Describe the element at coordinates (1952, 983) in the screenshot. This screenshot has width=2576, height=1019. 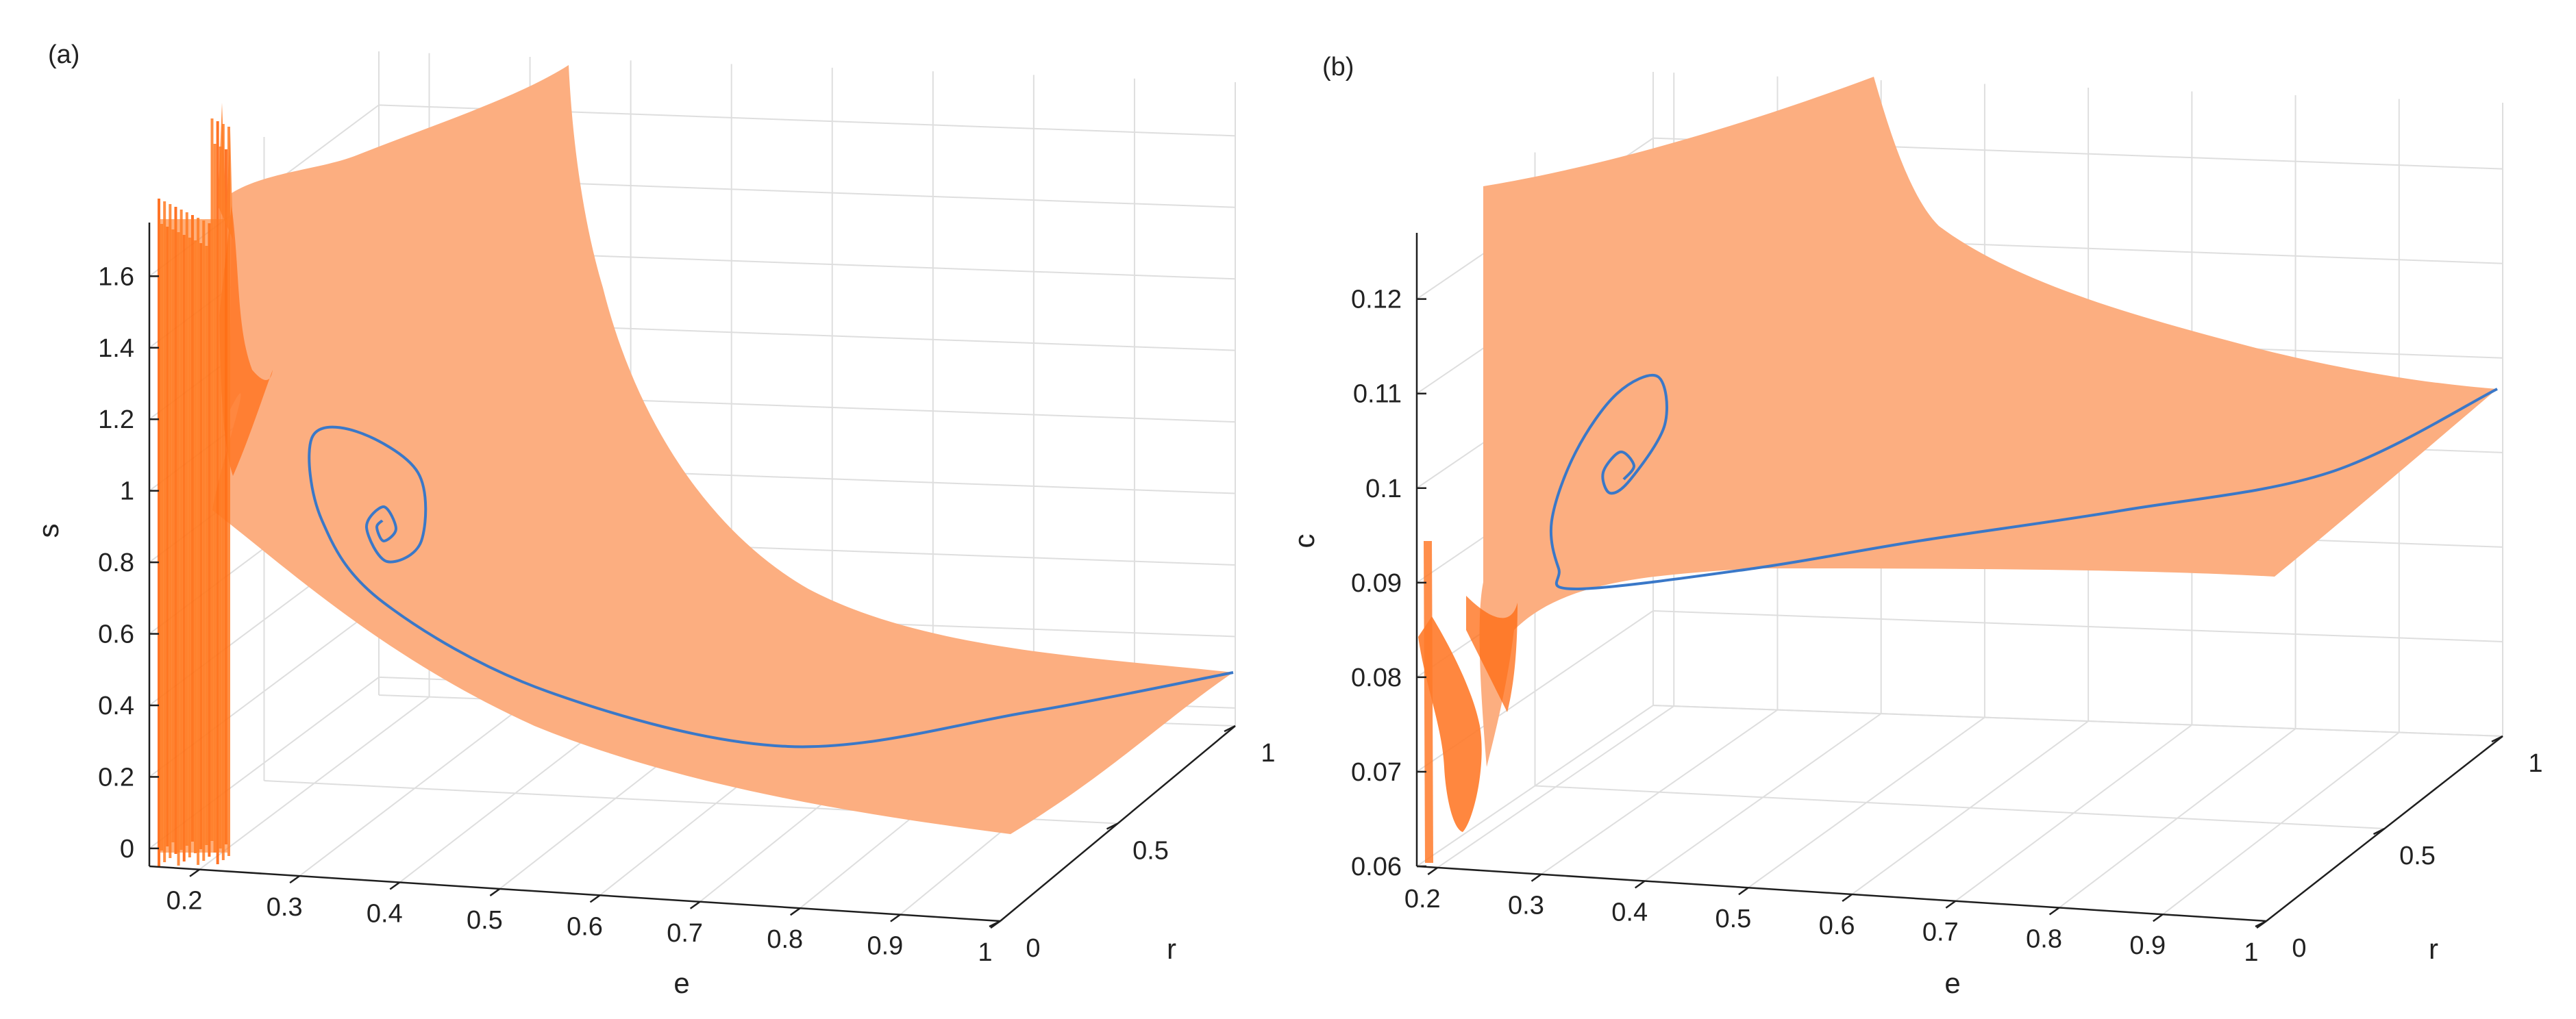
I see `panel-b-xlabel: e` at that location.